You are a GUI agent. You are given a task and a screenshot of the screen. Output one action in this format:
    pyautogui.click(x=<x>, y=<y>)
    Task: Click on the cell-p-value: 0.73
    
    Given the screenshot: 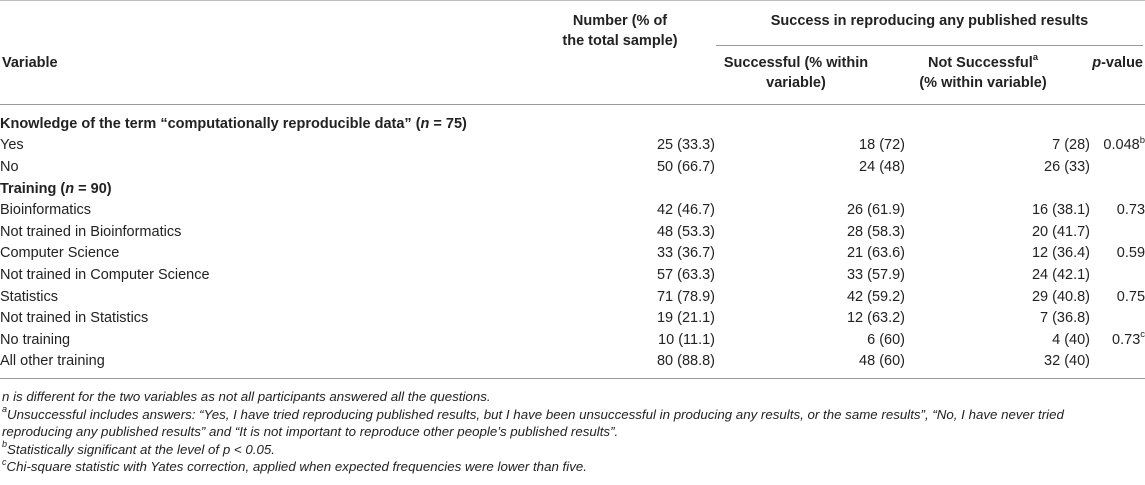 What is the action you would take?
    pyautogui.click(x=1130, y=210)
    